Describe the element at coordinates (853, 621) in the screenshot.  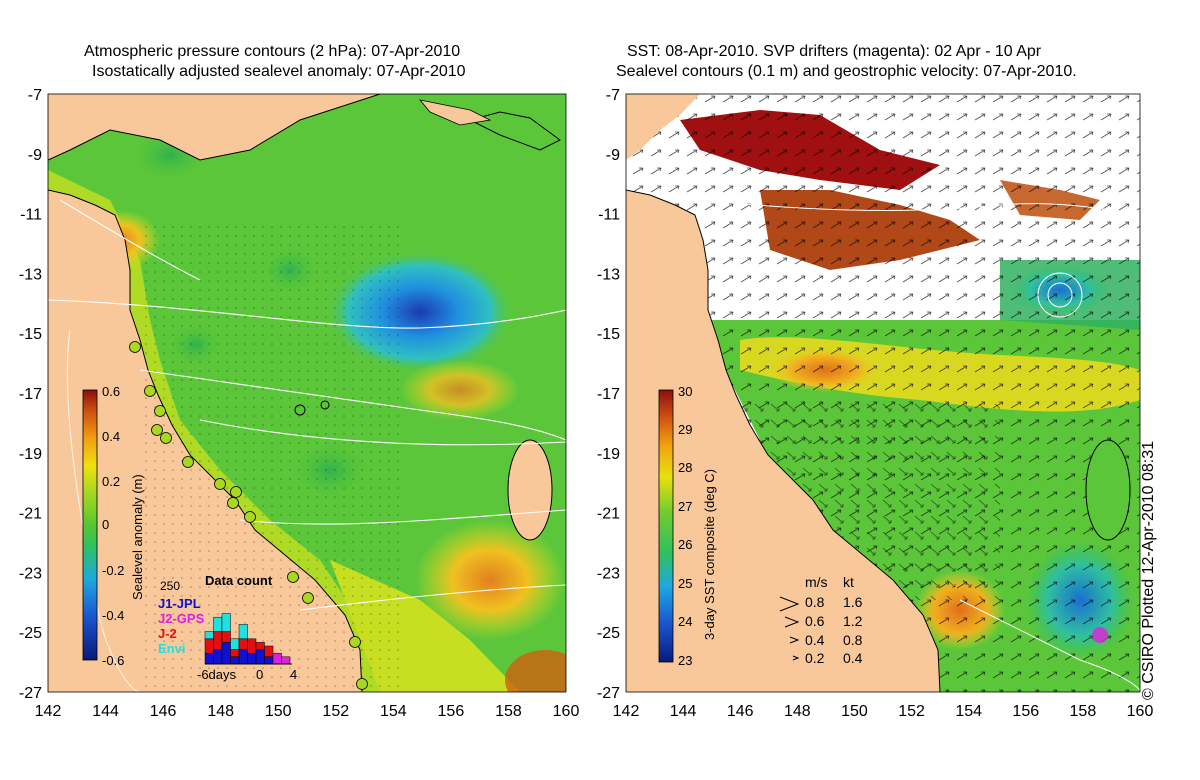
I see `velocity-legend-kt-2: 1.2` at that location.